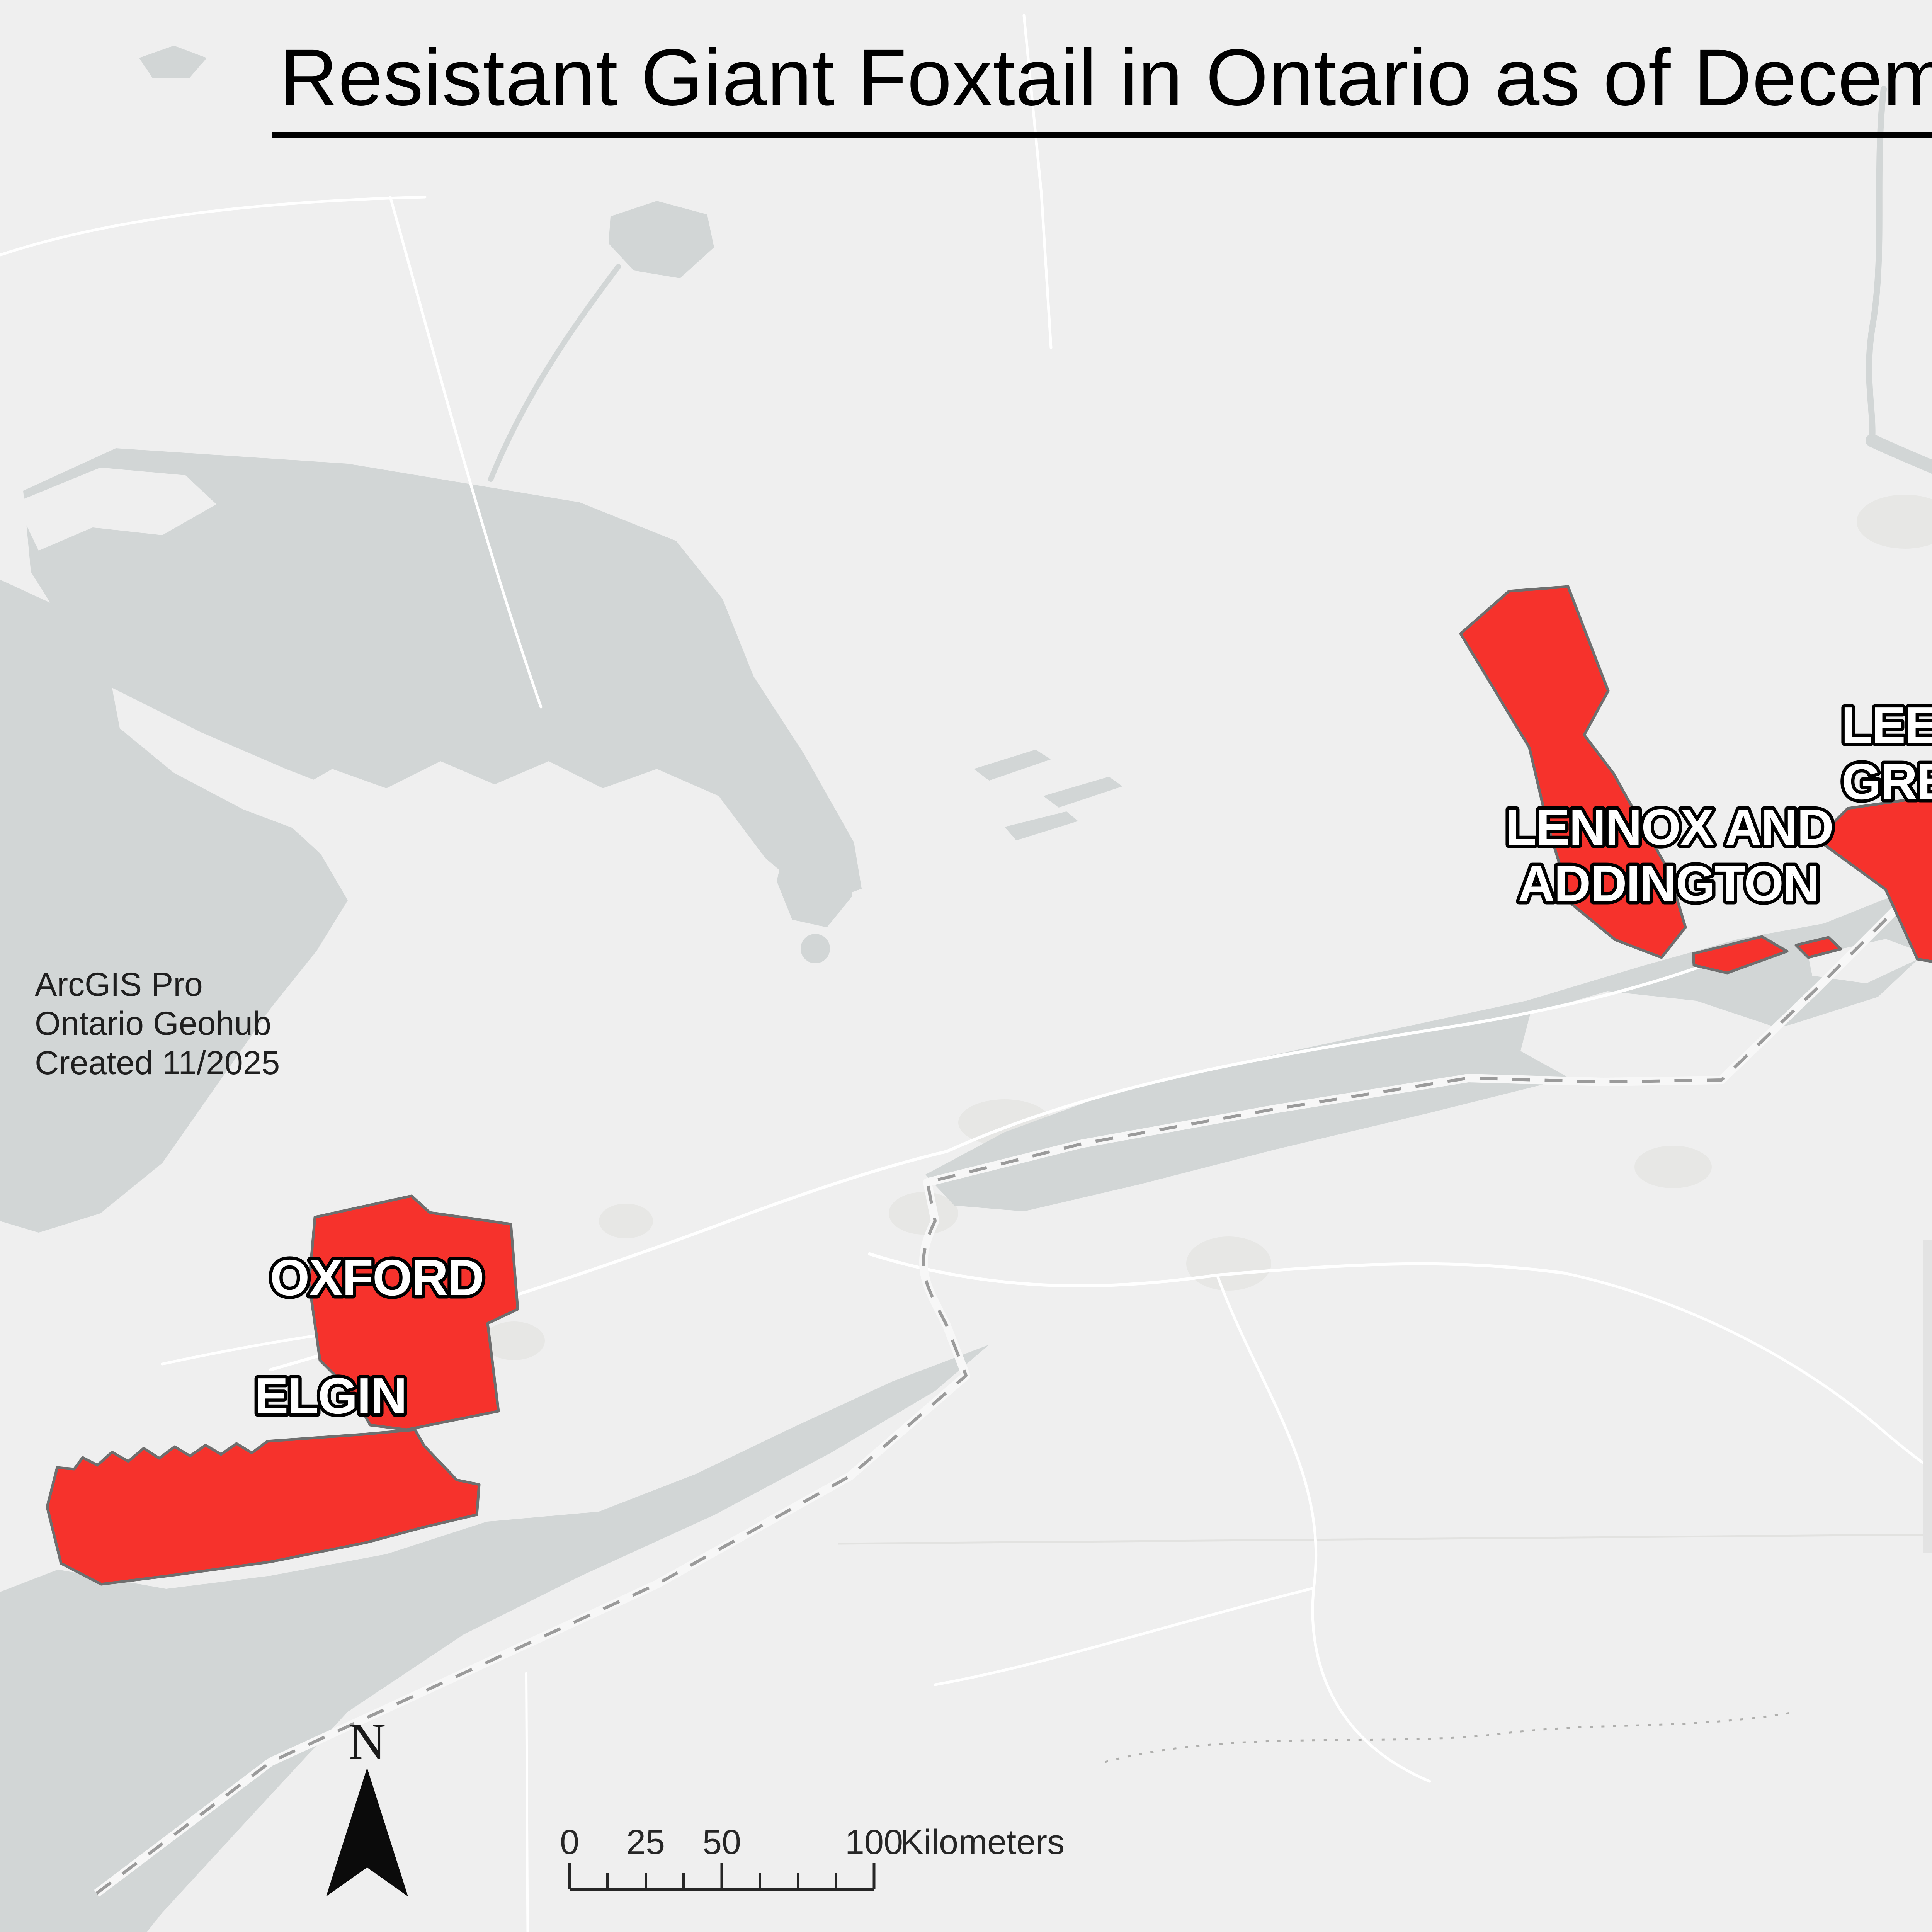 The width and height of the screenshot is (1932, 1932). Describe the element at coordinates (174, 907) in the screenshot. I see `lake-huron` at that location.